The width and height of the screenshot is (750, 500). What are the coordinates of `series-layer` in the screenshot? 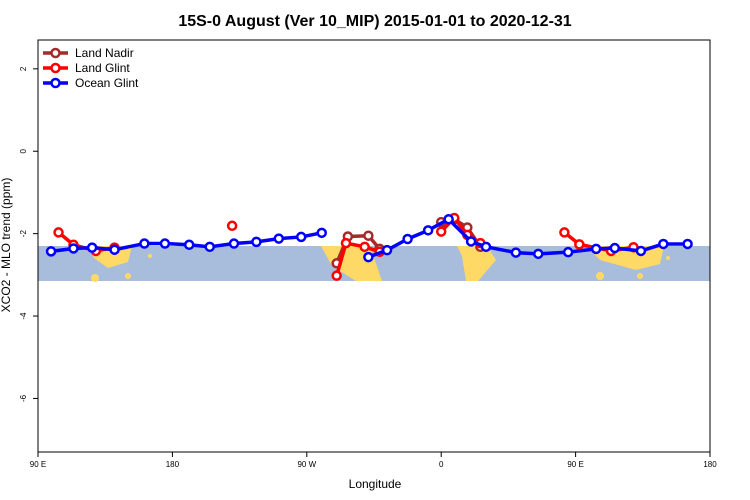 It's located at (369, 246).